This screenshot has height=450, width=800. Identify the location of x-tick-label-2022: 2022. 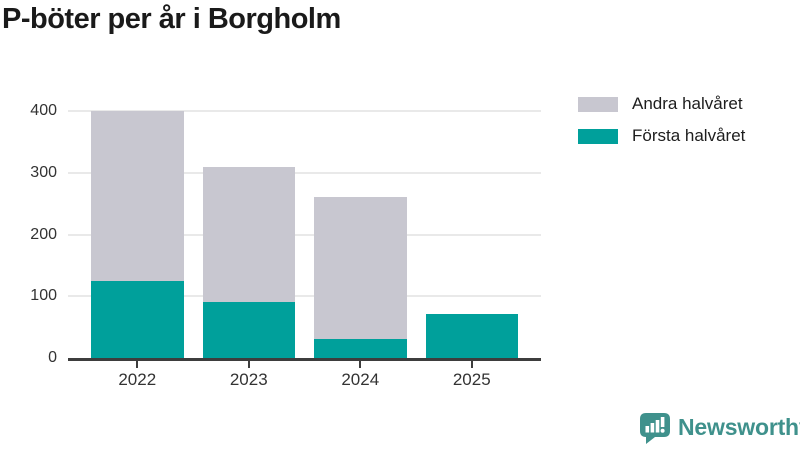
(137, 379).